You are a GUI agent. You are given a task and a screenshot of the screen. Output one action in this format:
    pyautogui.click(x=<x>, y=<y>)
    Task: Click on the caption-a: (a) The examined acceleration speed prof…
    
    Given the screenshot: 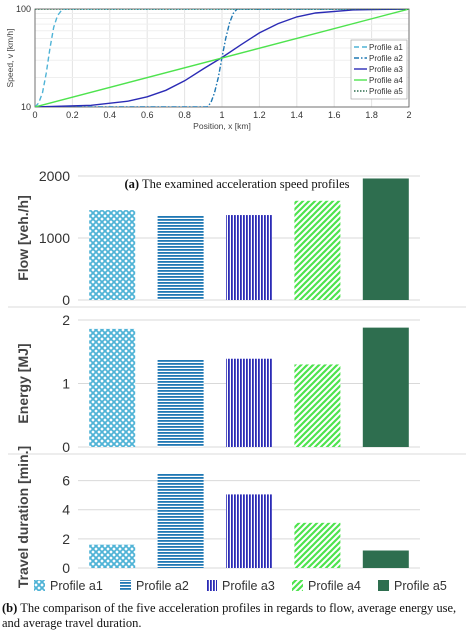 What is the action you would take?
    pyautogui.click(x=237, y=184)
    